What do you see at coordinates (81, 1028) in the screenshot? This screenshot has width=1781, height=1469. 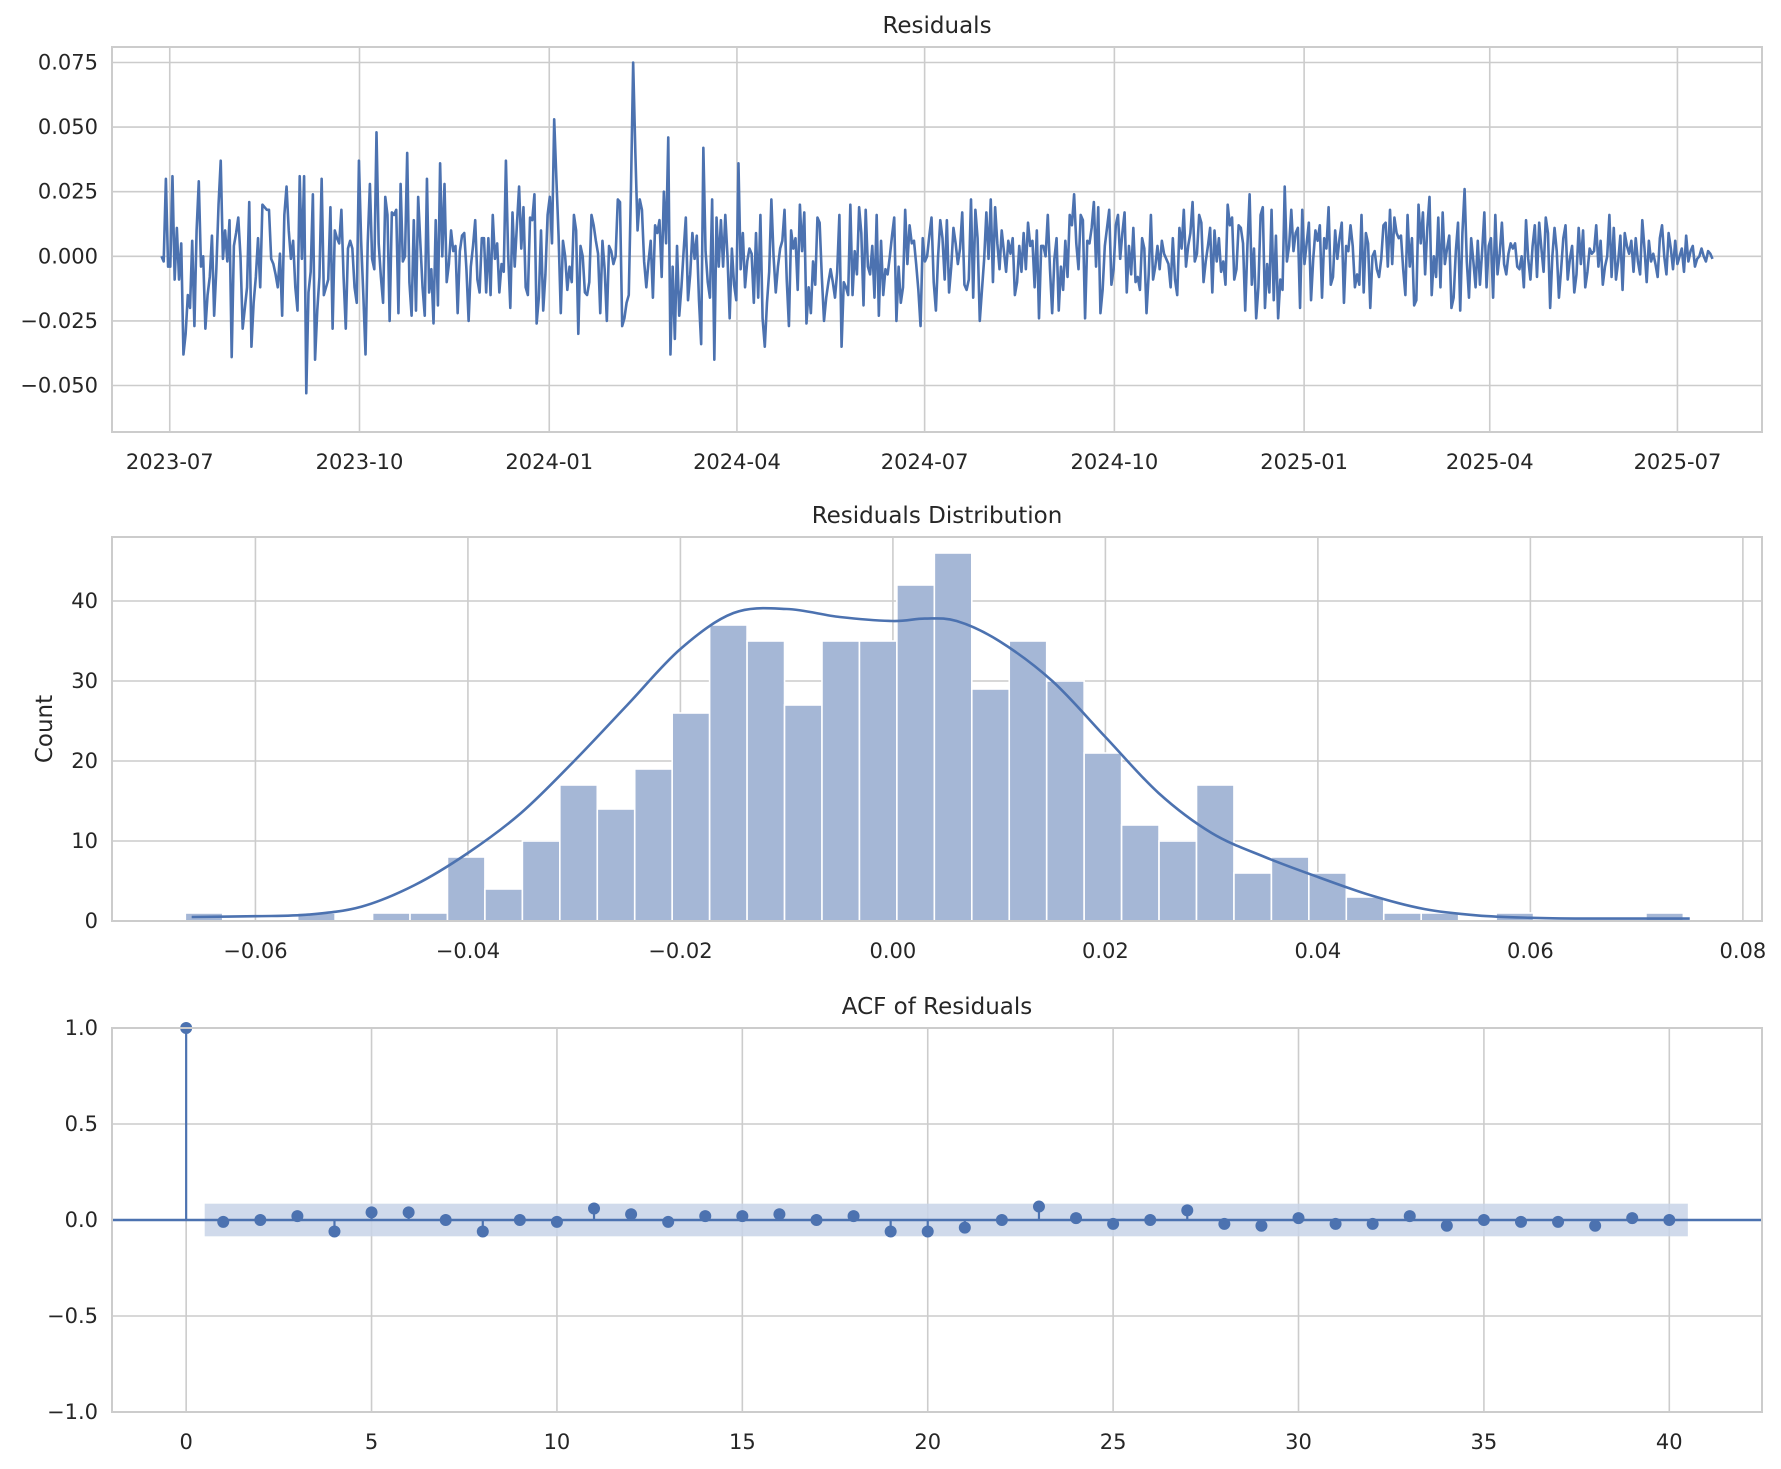 I see `acf-y-tick-label: 1.0` at bounding box center [81, 1028].